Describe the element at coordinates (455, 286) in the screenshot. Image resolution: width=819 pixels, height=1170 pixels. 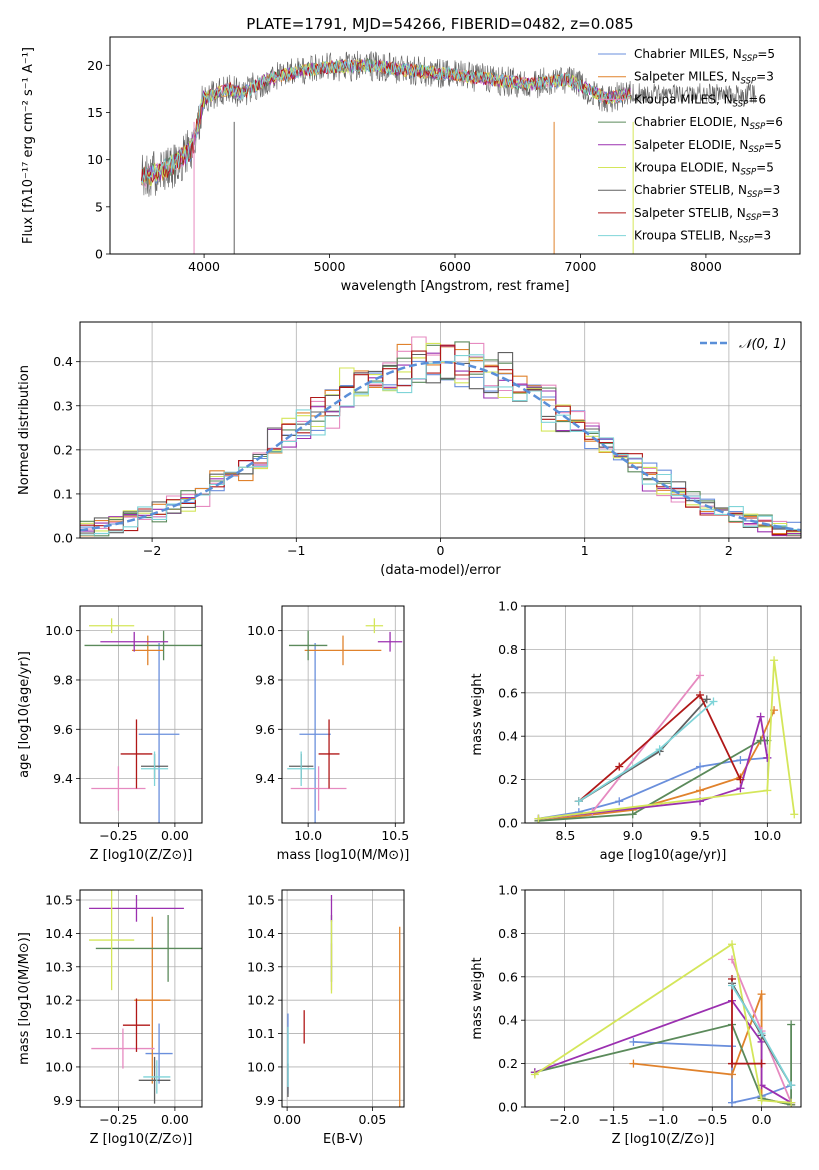
I see `x-axis-label: wavelength [Angstrom, rest frame]` at that location.